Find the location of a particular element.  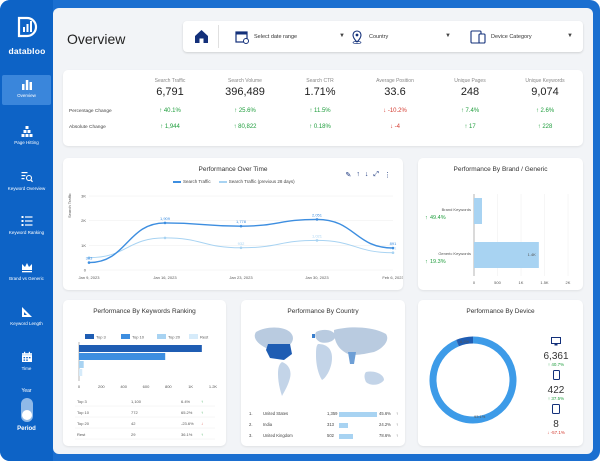

devices-icon is located at coordinates (478, 37).